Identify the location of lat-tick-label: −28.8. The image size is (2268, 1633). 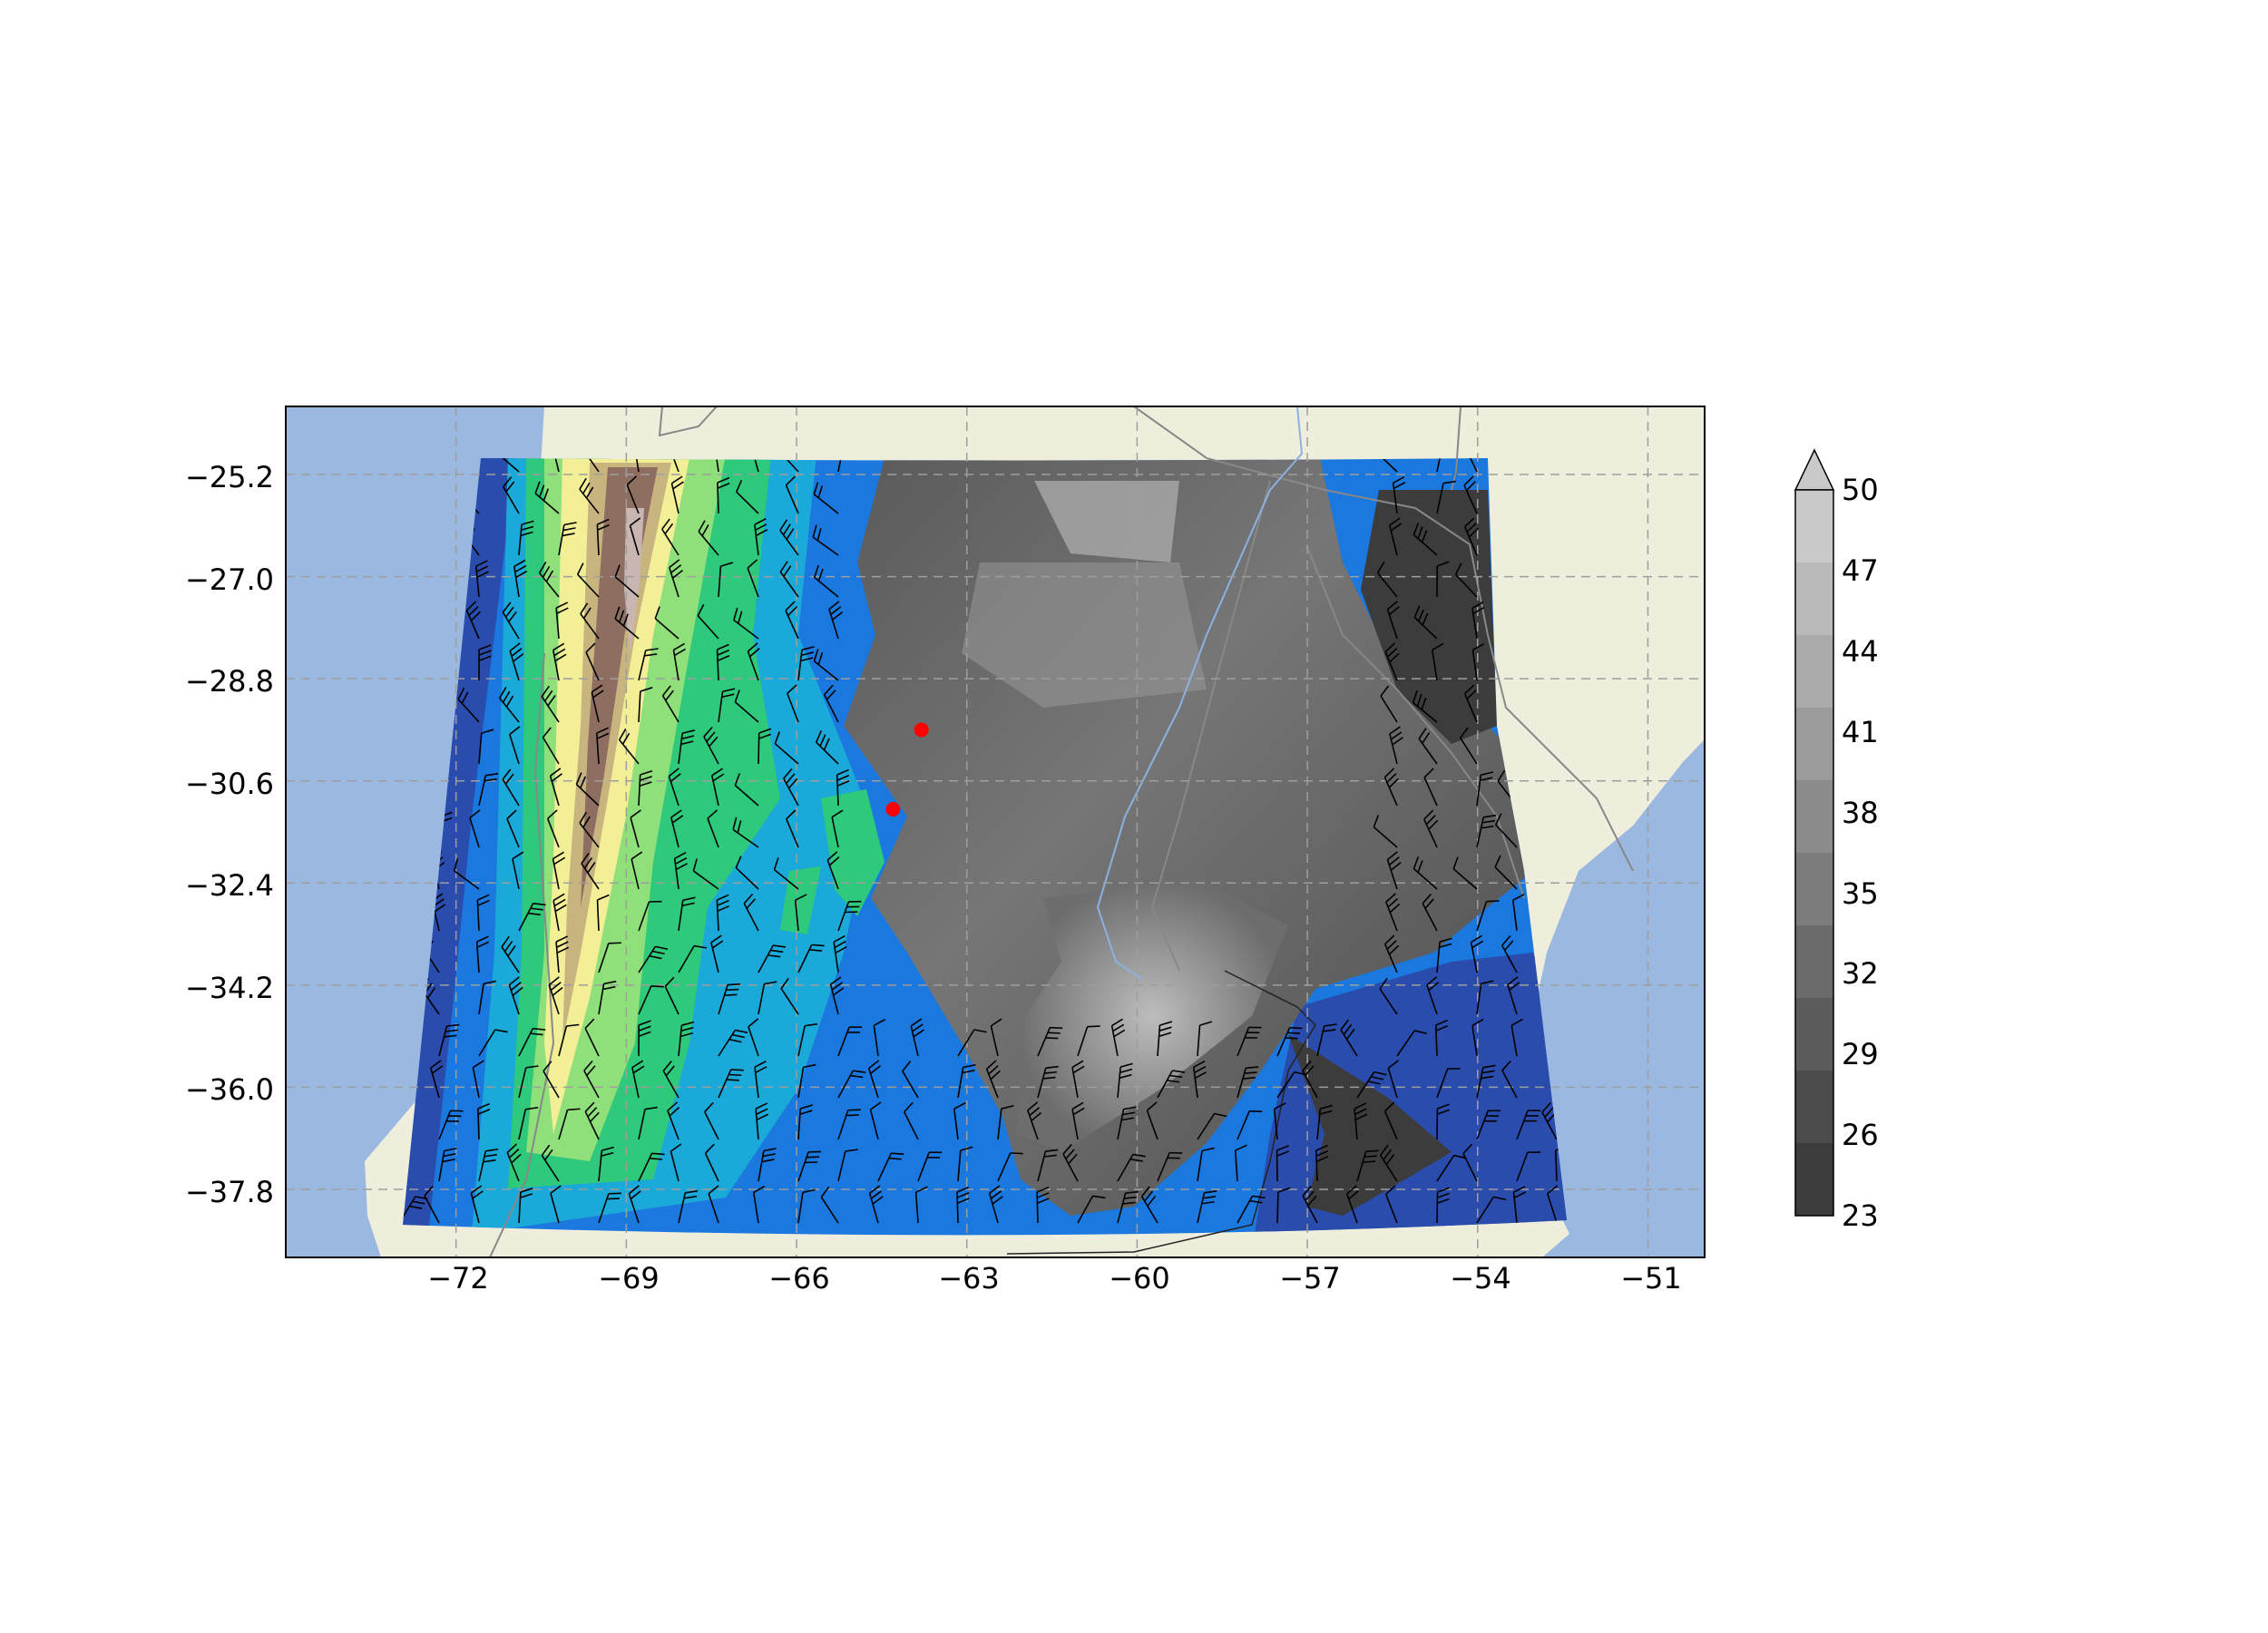
(230, 681).